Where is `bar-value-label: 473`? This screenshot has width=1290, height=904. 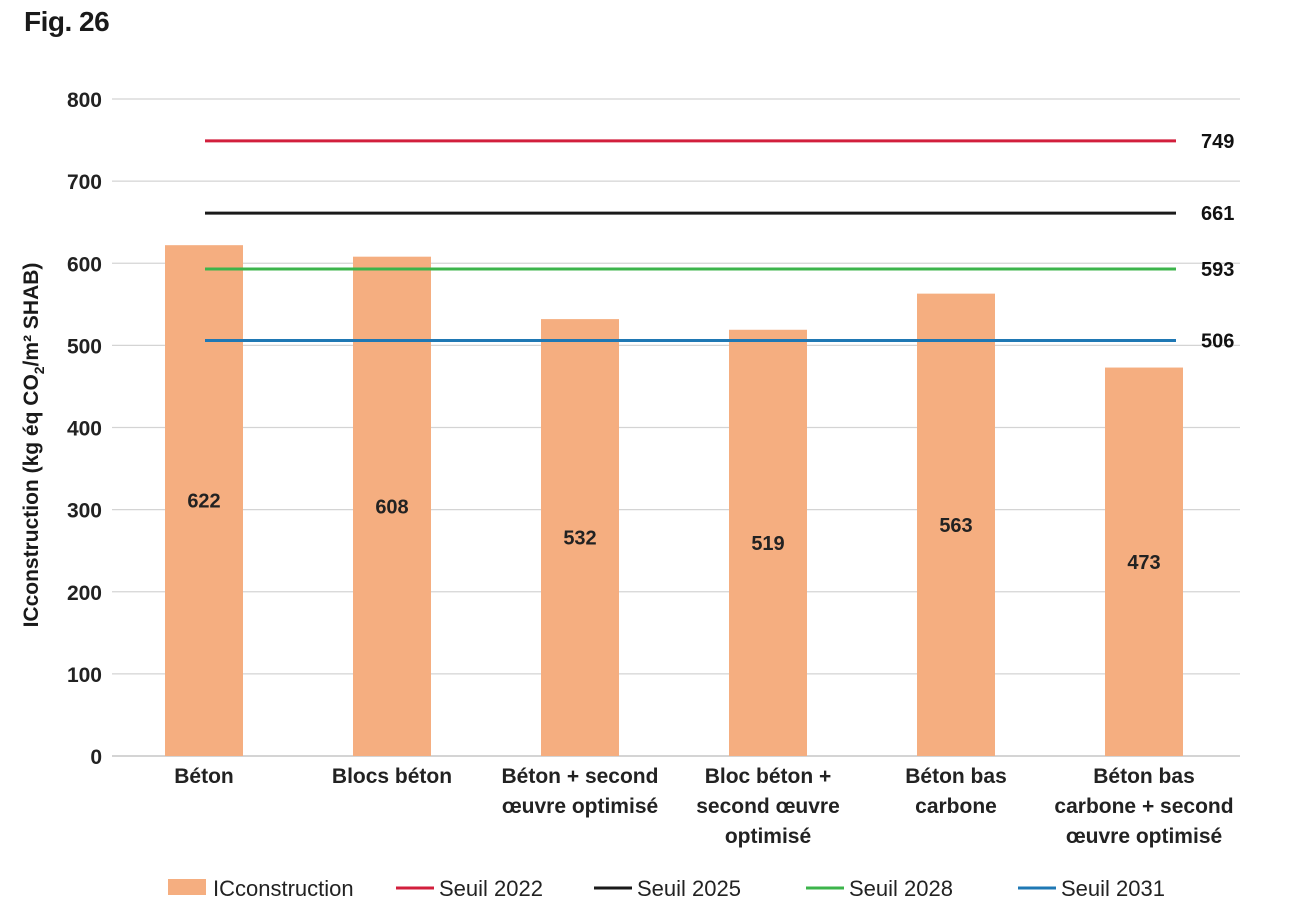
bar-value-label: 473 is located at coordinates (1143, 563).